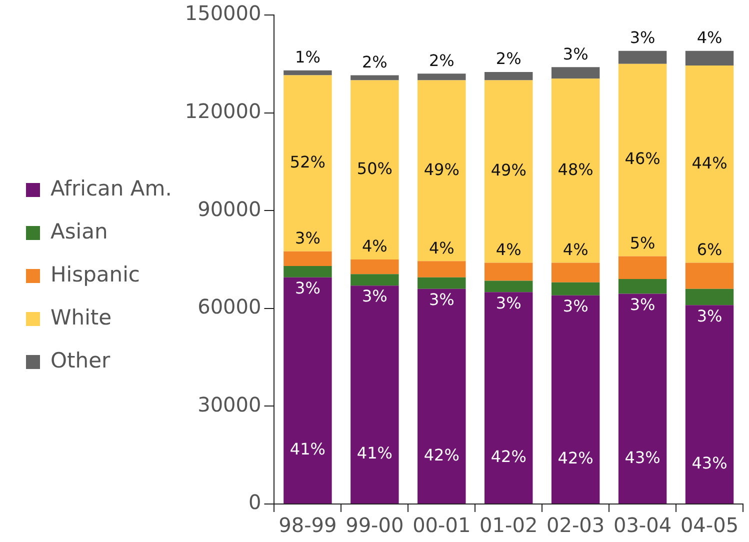 Image resolution: width=749 pixels, height=542 pixels. I want to click on annotation: 5%, so click(643, 242).